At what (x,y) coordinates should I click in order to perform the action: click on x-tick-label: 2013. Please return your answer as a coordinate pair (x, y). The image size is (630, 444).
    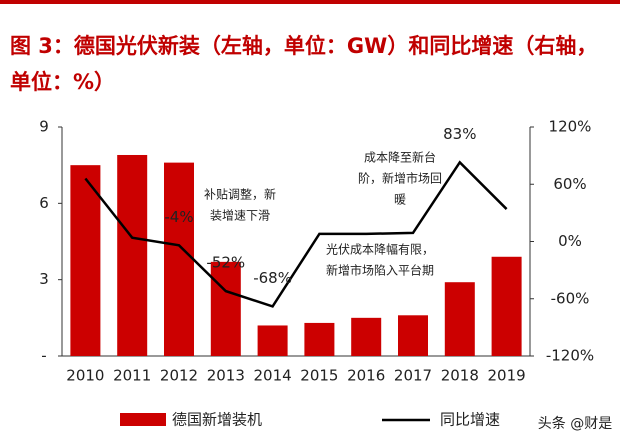
    Looking at the image, I should click on (226, 376).